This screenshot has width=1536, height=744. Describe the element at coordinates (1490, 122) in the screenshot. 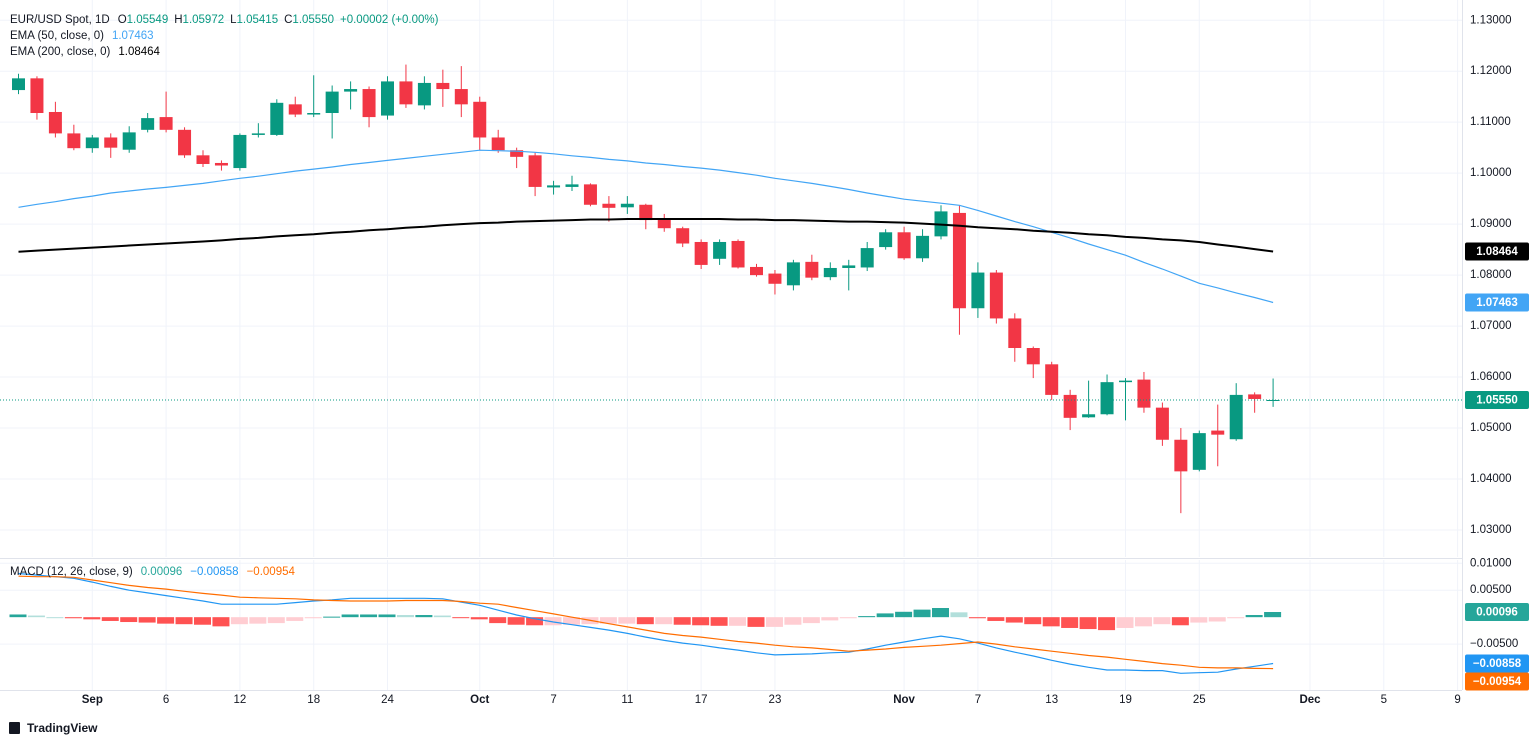

I see `y-tick-label: 1.11000` at that location.